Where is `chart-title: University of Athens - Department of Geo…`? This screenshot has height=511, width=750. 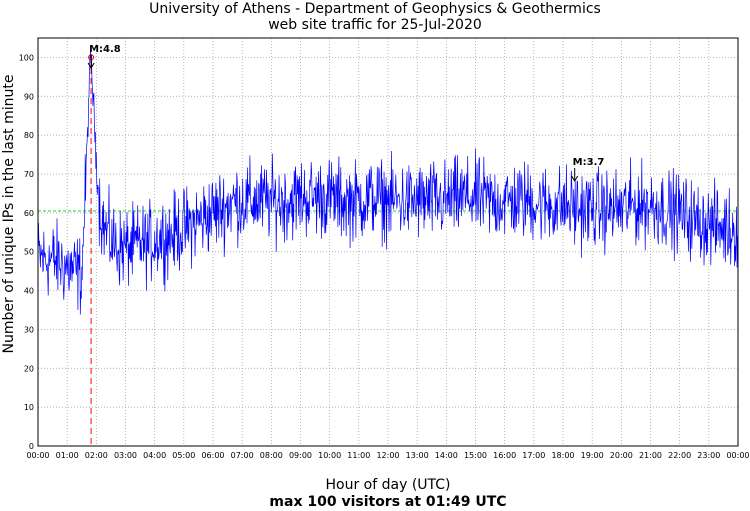
chart-title: University of Athens - Department of Geo… is located at coordinates (375, 9).